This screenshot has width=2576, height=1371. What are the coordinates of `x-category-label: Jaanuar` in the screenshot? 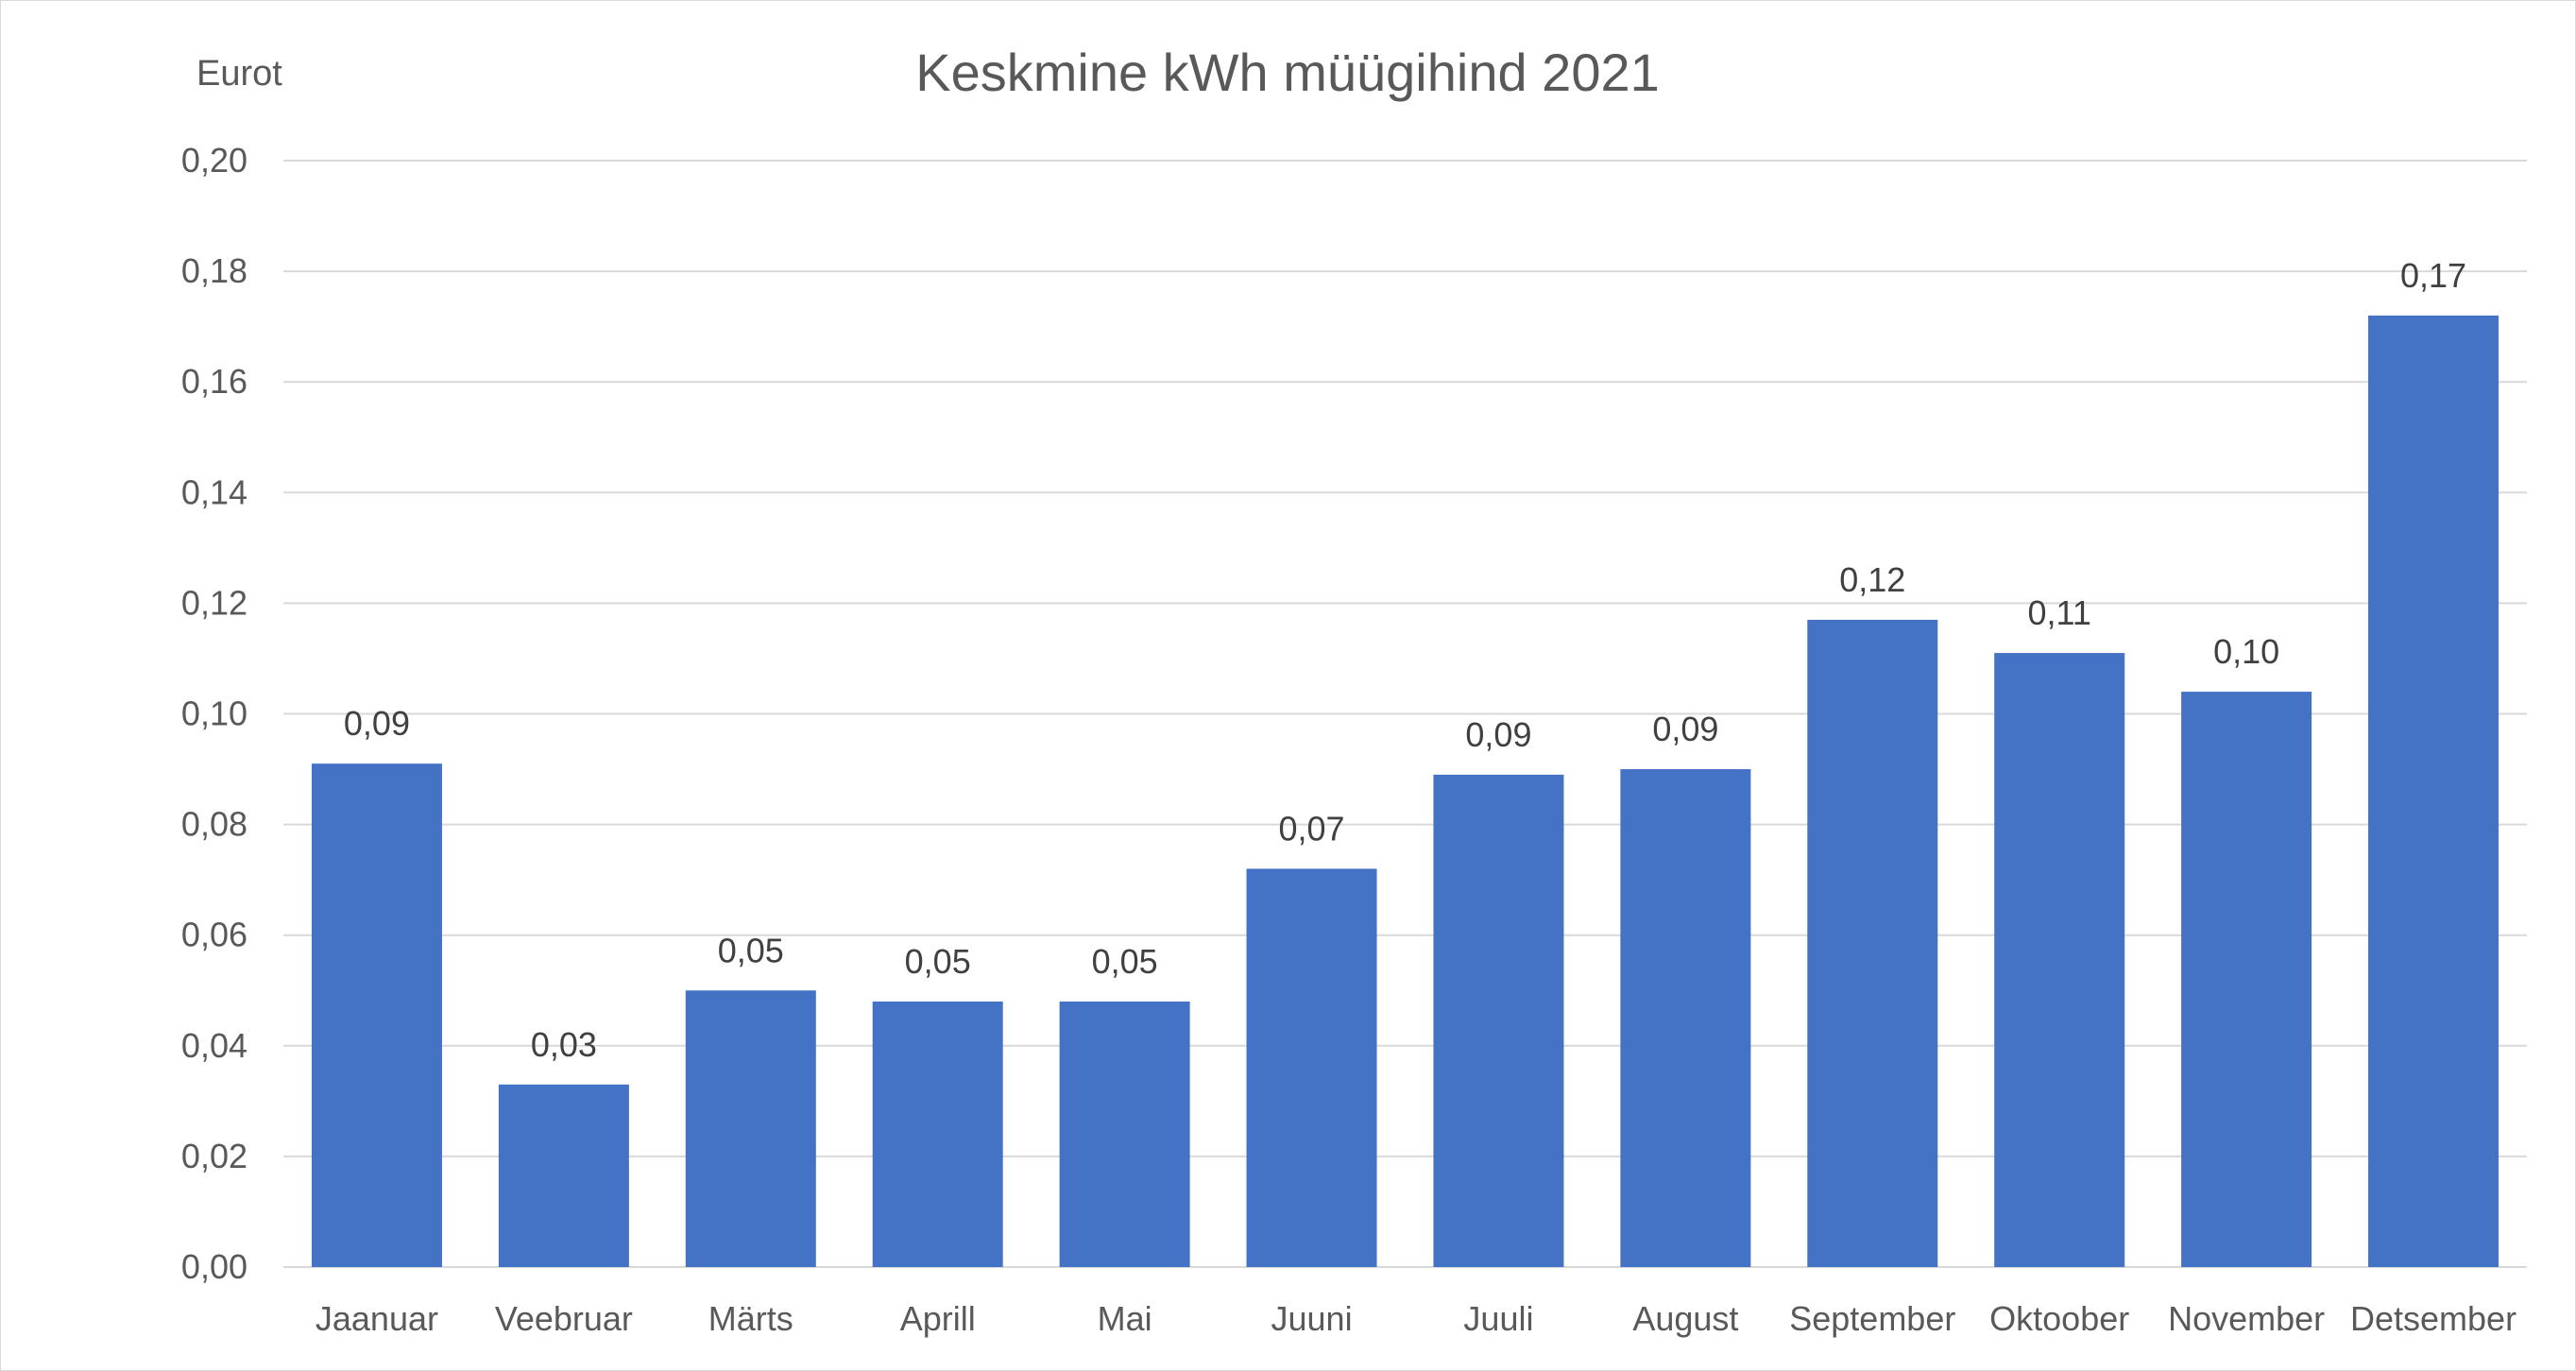 It's located at (377, 1318).